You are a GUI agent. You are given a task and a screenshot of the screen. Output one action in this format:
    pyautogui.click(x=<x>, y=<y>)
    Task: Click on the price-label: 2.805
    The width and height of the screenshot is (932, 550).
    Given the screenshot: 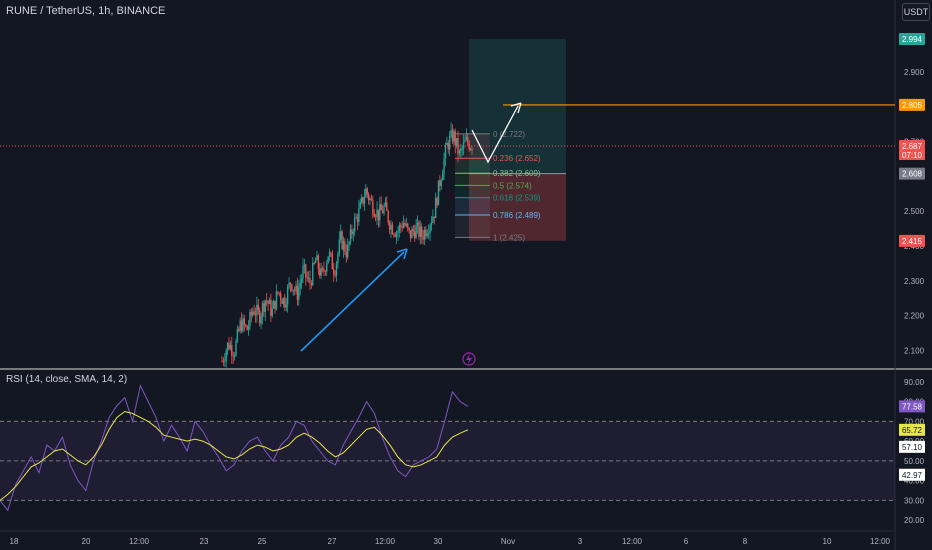 What is the action you would take?
    pyautogui.click(x=912, y=105)
    